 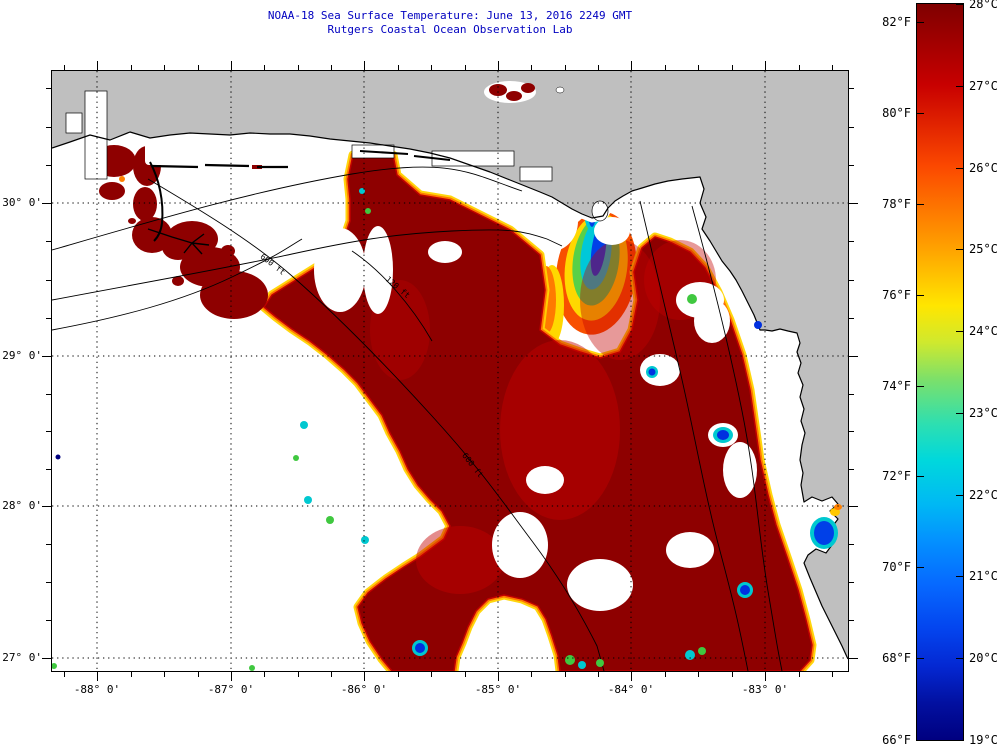 What do you see at coordinates (22, 355) in the screenshot?
I see `y-tick-label: 29° 0'` at bounding box center [22, 355].